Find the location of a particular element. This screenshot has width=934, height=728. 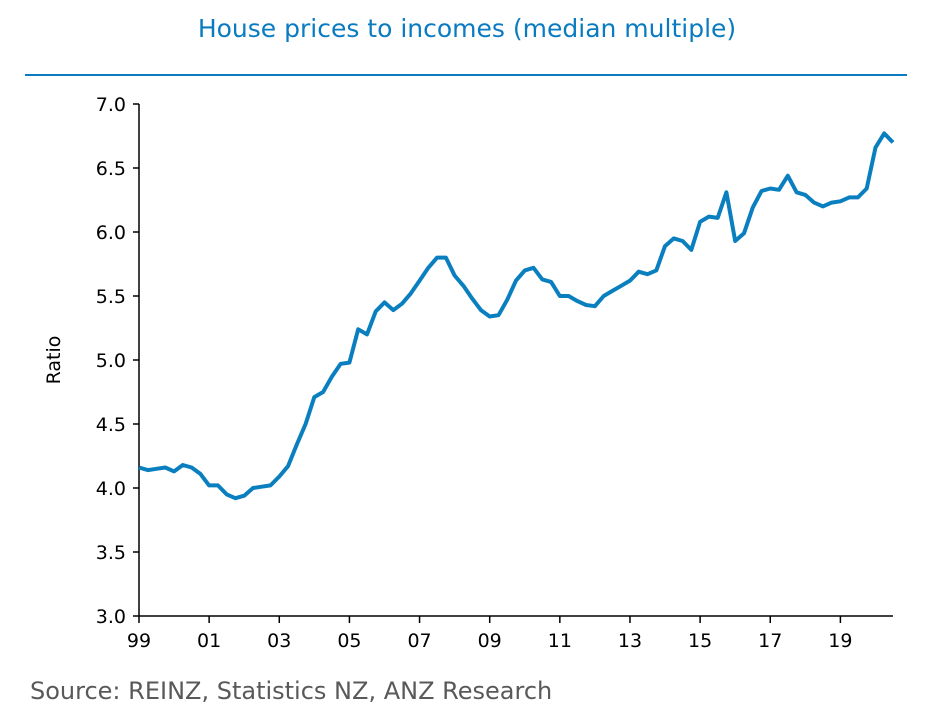

y-tick-label: 5.5 is located at coordinates (111, 297).